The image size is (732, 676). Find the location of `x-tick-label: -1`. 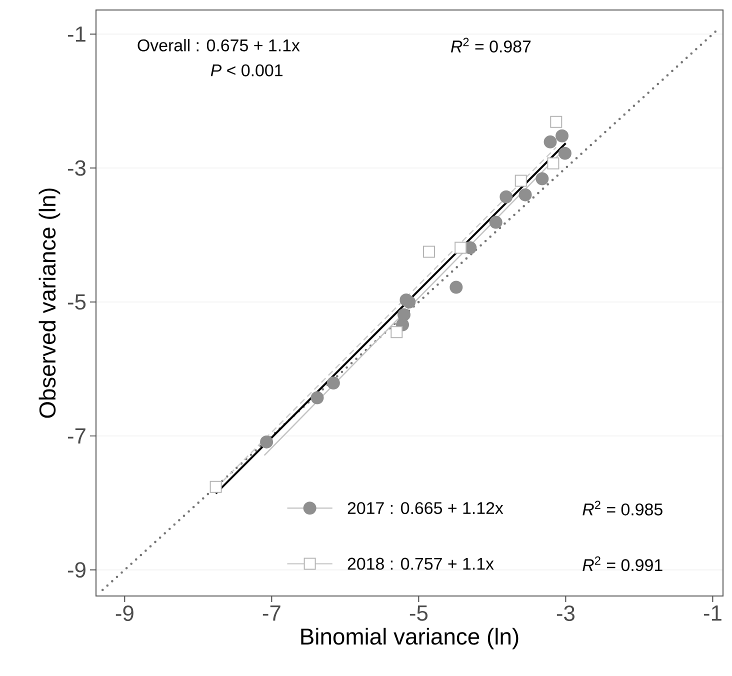

x-tick-label: -1 is located at coordinates (713, 613).